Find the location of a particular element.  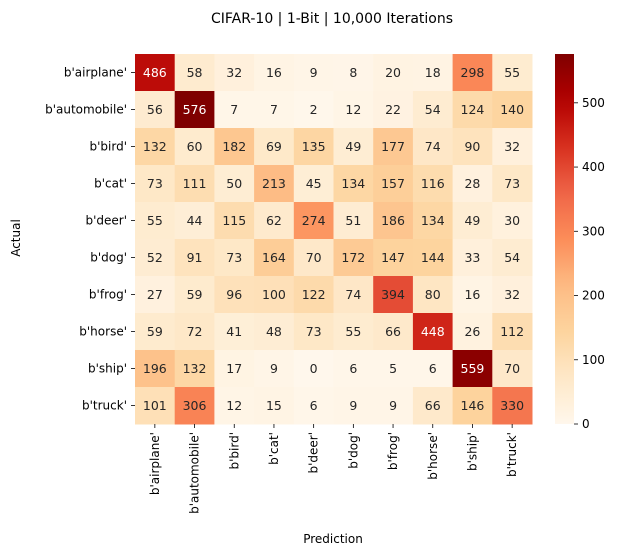

cell-value-label: 12 is located at coordinates (234, 405).